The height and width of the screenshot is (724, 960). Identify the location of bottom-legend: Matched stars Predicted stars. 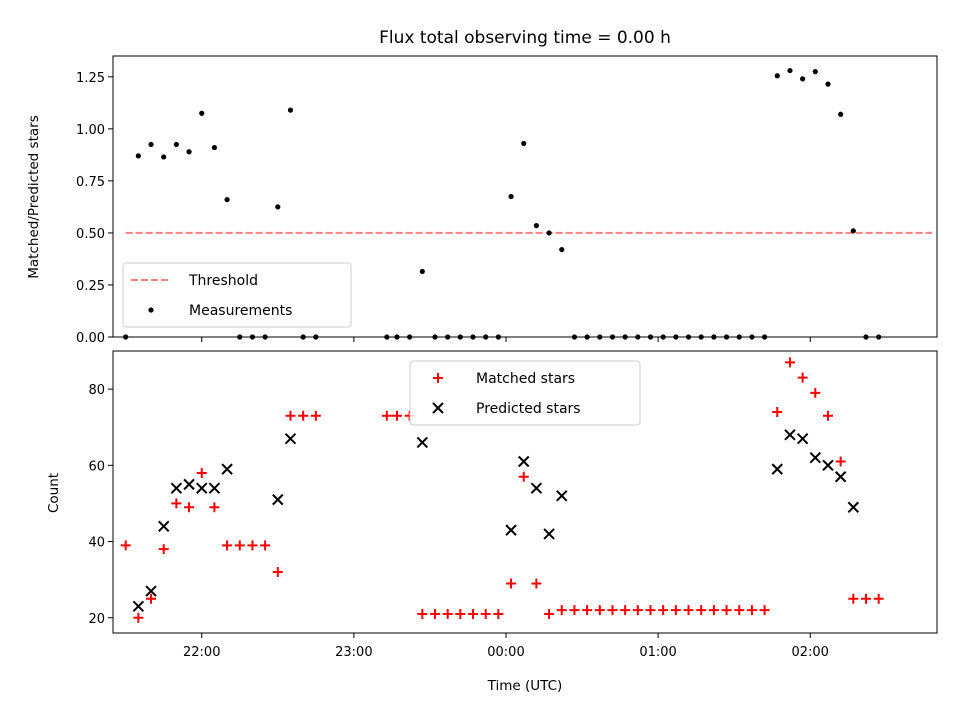
(525, 393).